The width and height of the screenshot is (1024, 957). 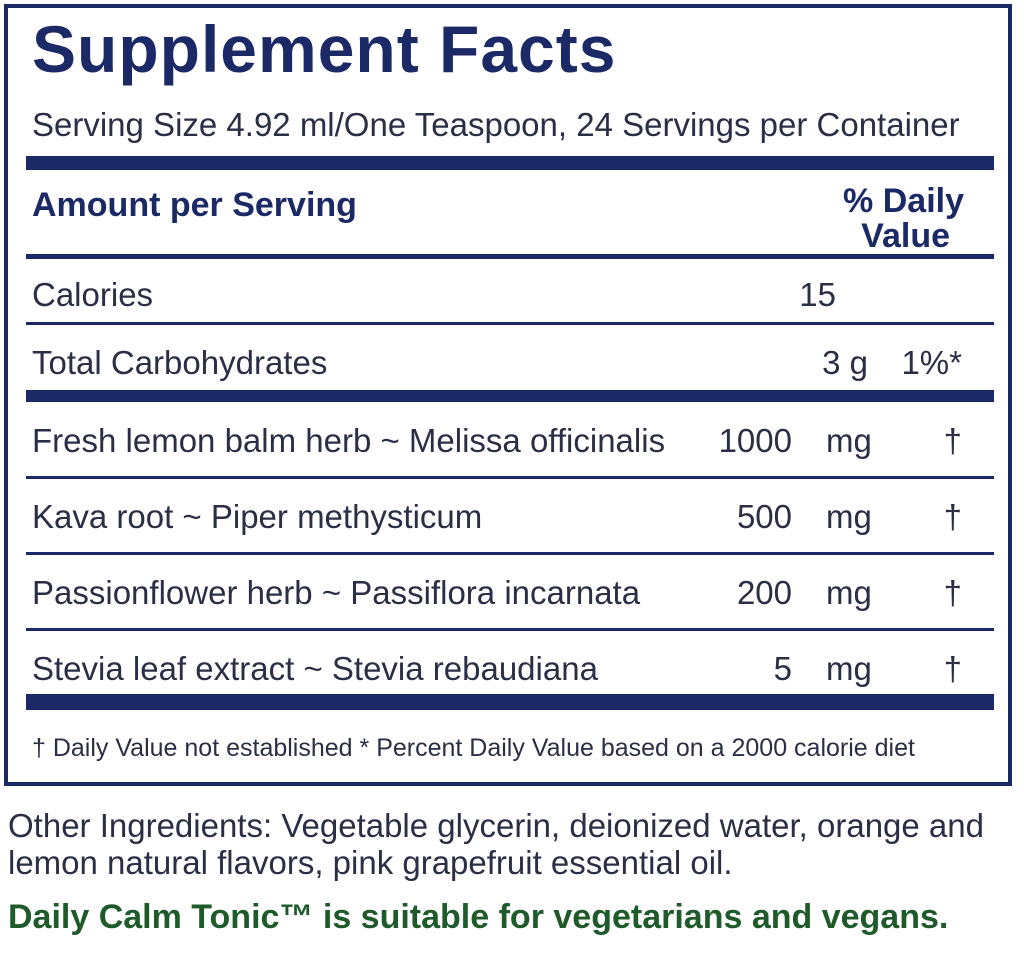 What do you see at coordinates (93, 294) in the screenshot?
I see `calories-label: Calories` at bounding box center [93, 294].